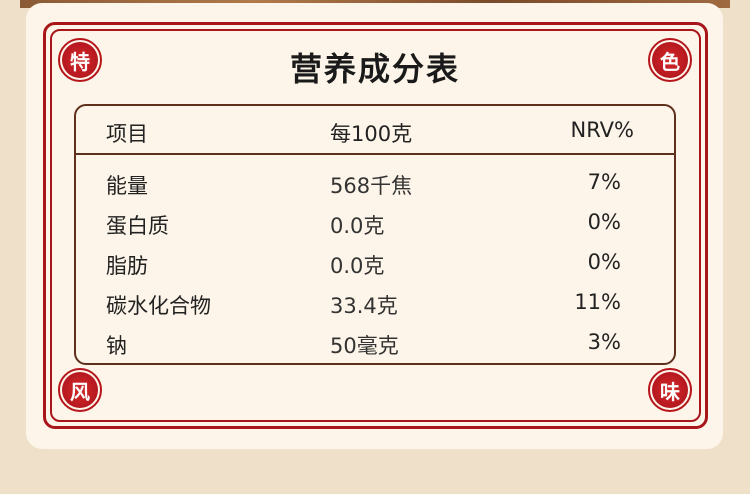 The width and height of the screenshot is (750, 494). I want to click on header-item: 项目, so click(127, 134).